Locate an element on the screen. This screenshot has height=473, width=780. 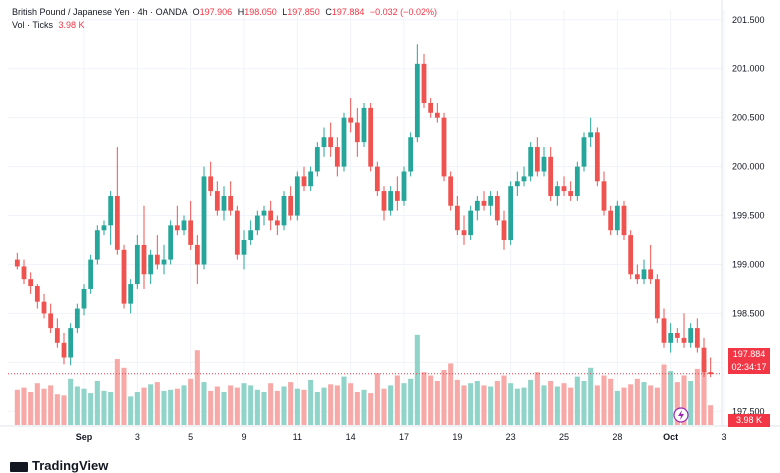
x-tick-label: Sep is located at coordinates (84, 437).